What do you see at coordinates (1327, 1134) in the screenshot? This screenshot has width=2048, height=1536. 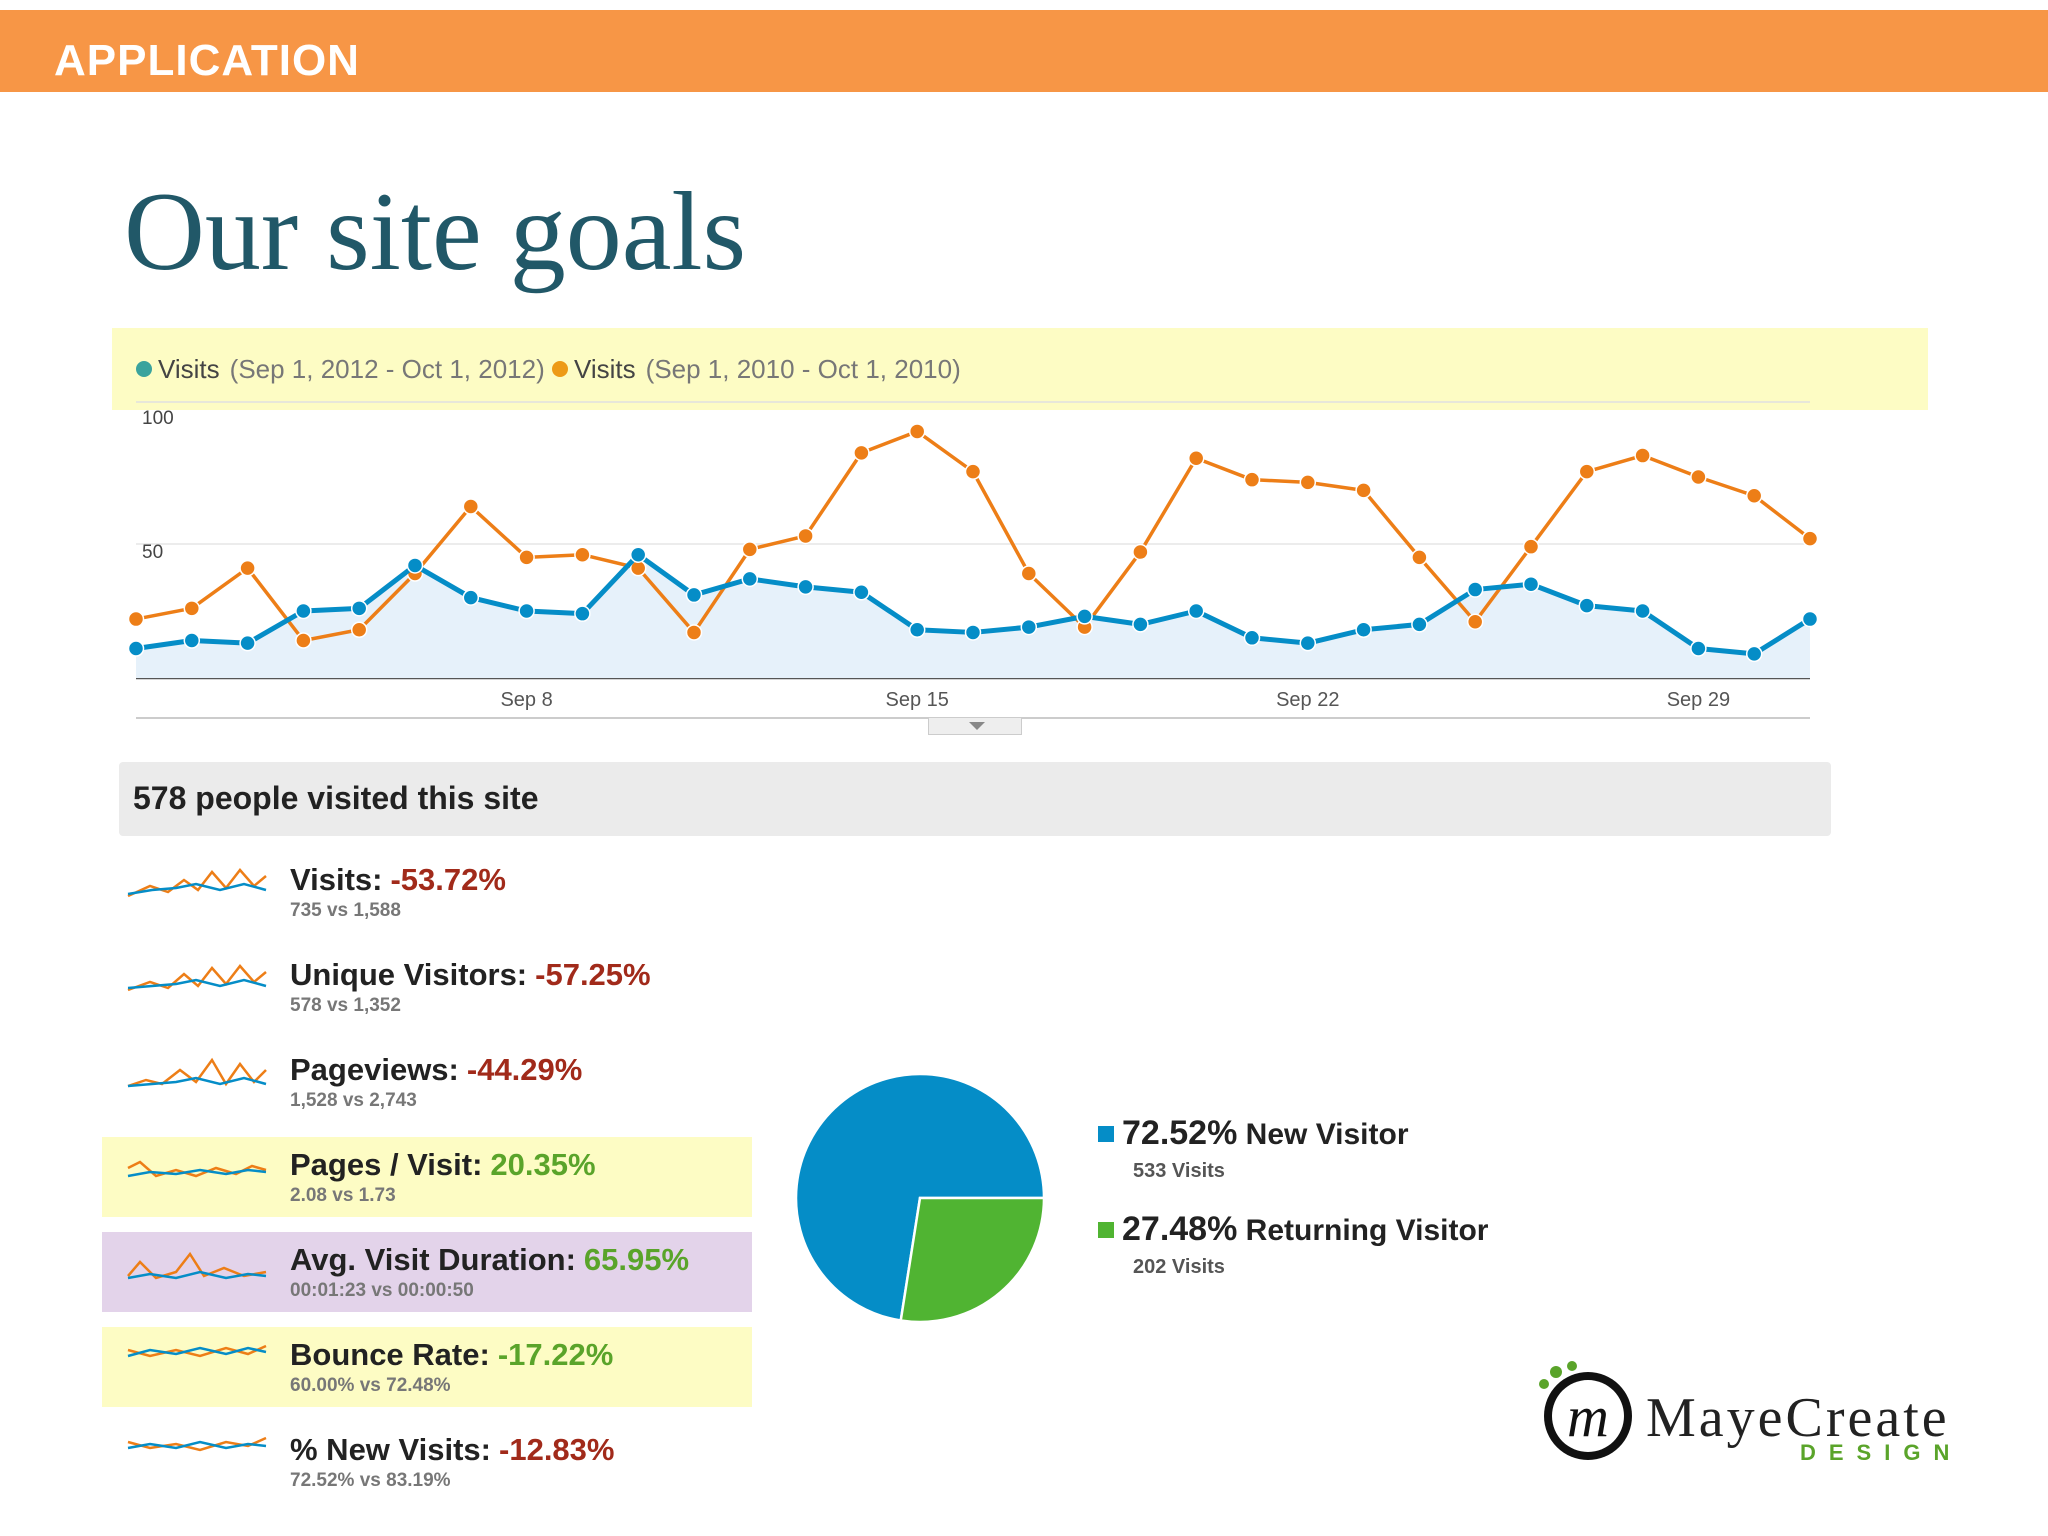 I see `new-visitor-label: New Visitor` at bounding box center [1327, 1134].